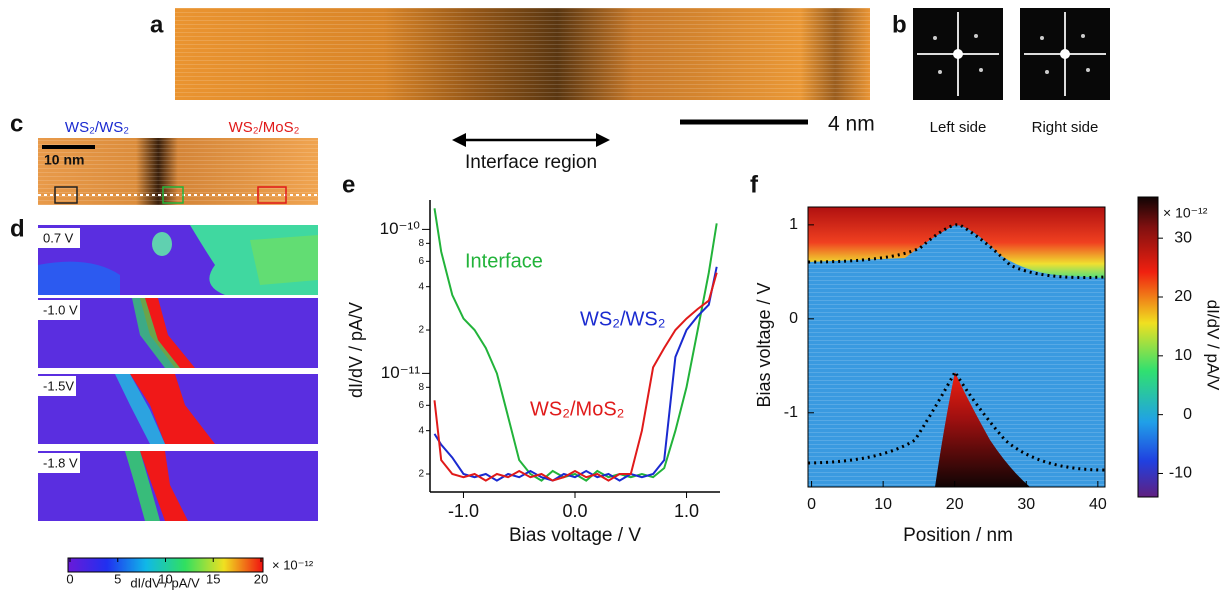 The image size is (1229, 591). I want to click on band-edge, so click(956, 420).